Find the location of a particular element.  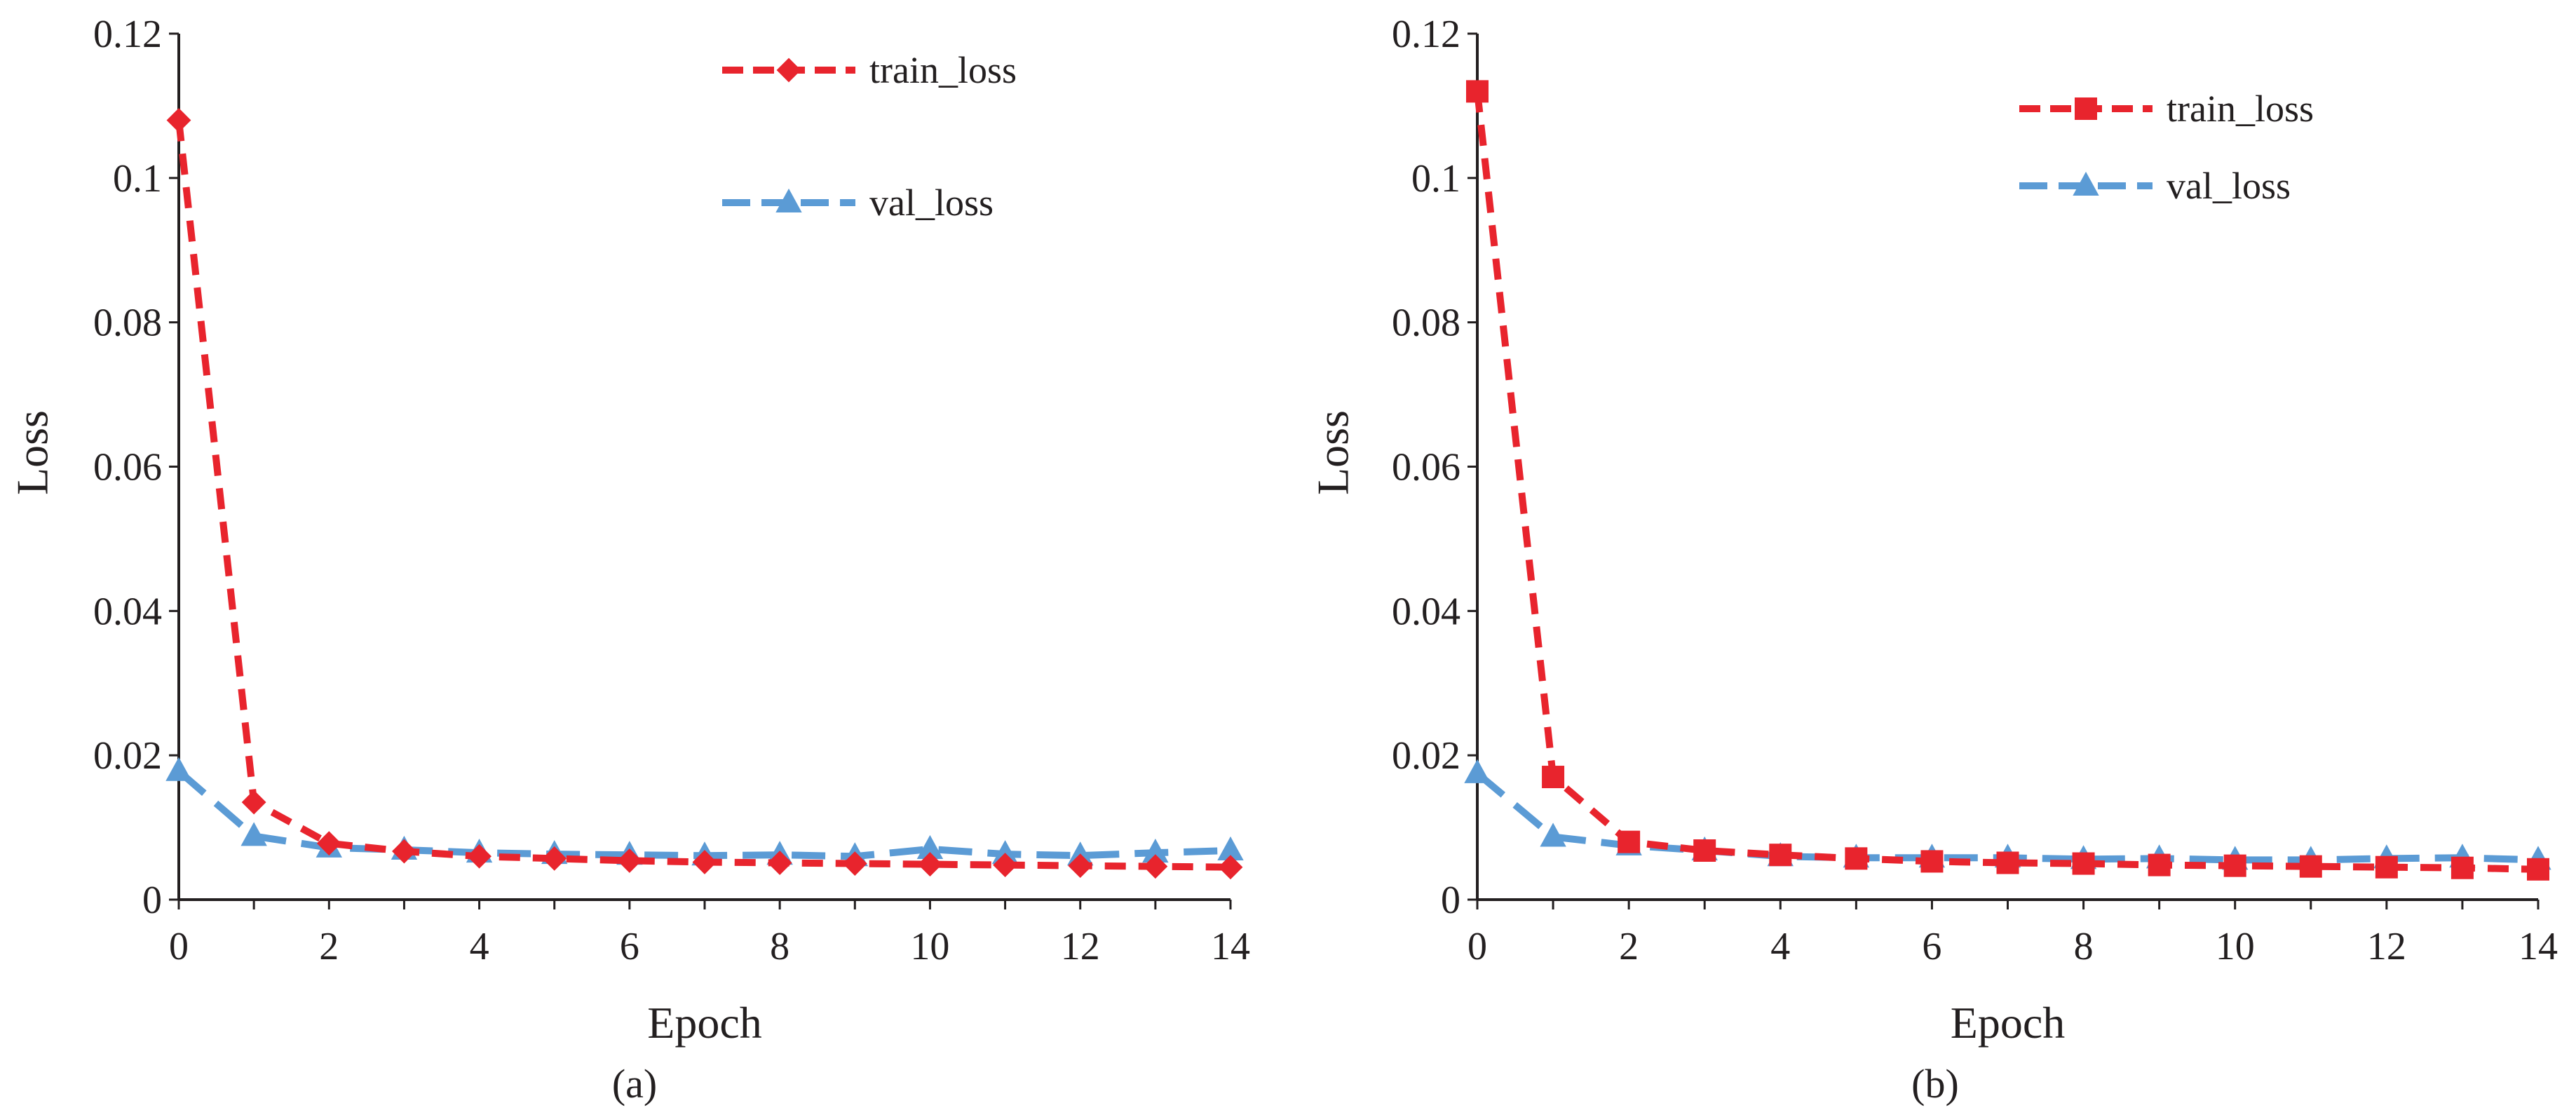

panel-label: (a) is located at coordinates (634, 1083).